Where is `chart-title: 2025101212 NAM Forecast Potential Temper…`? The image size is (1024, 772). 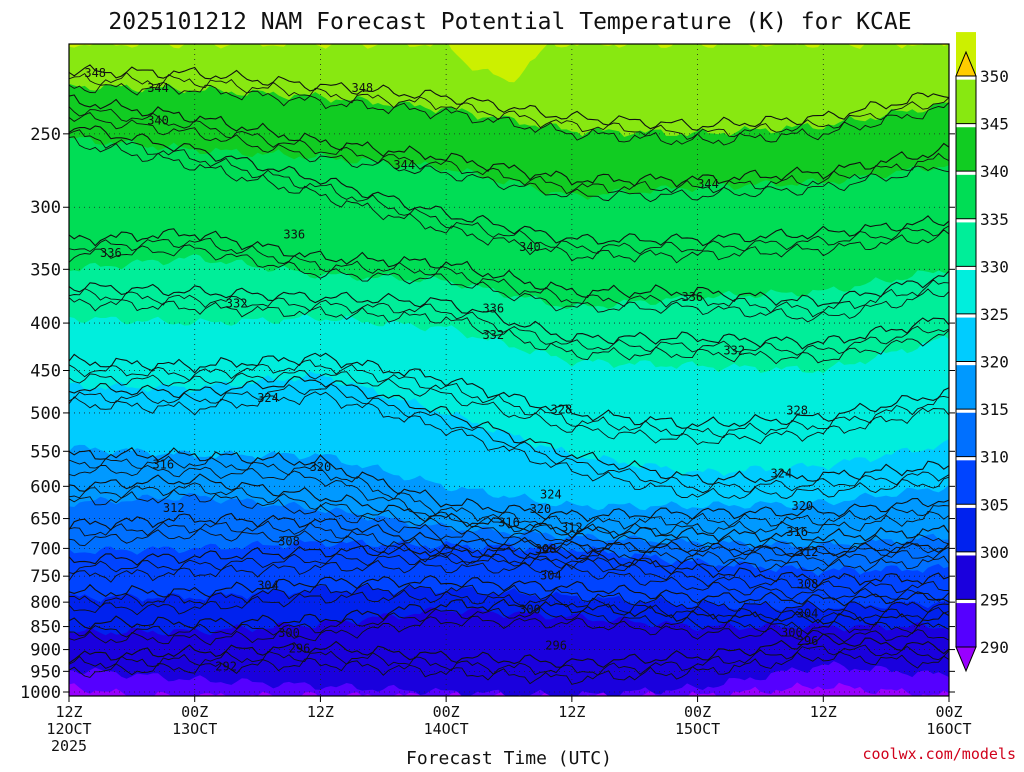
chart-title: 2025101212 NAM Forecast Potential Temper… is located at coordinates (509, 22).